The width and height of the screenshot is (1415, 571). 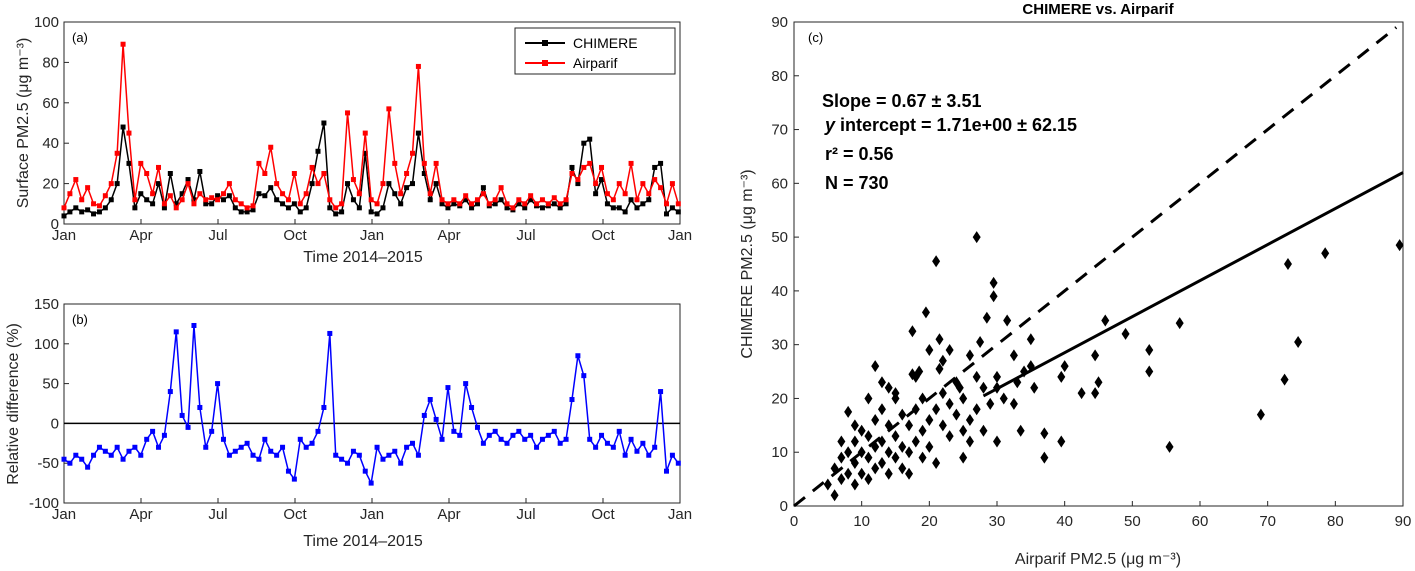 What do you see at coordinates (64, 514) in the screenshot?
I see `panel-b-xtick-label: Jan` at bounding box center [64, 514].